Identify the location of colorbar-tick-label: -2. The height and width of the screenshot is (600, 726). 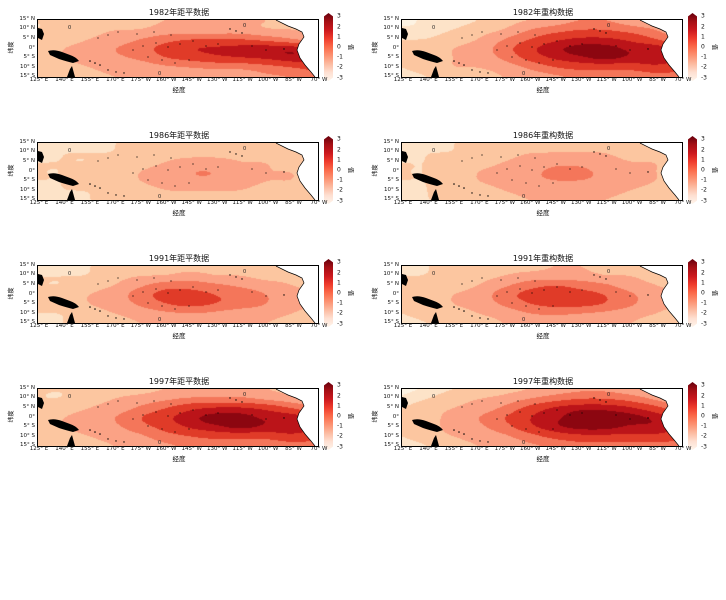
(704, 313).